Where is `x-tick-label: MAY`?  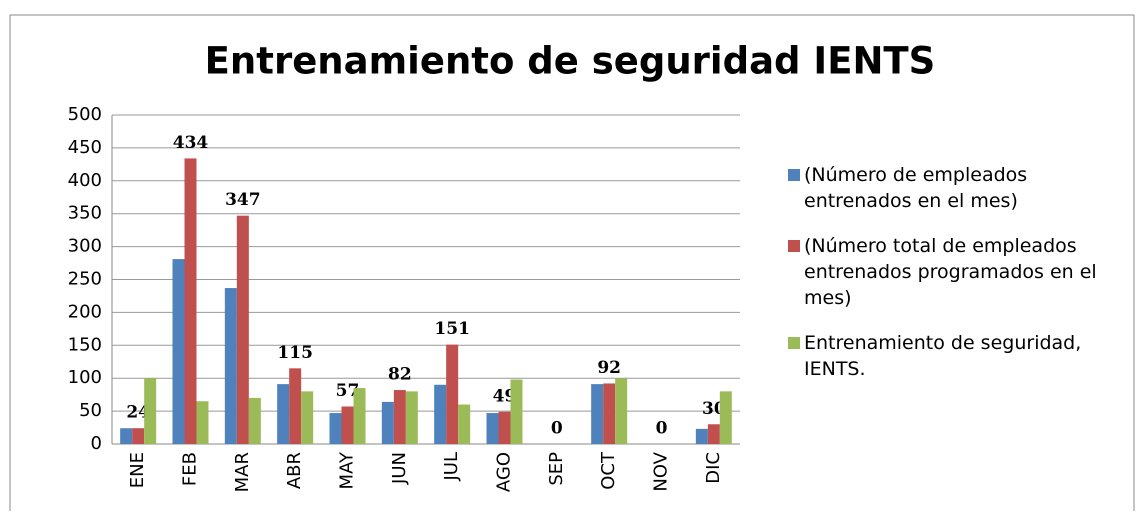
x-tick-label: MAY is located at coordinates (347, 470).